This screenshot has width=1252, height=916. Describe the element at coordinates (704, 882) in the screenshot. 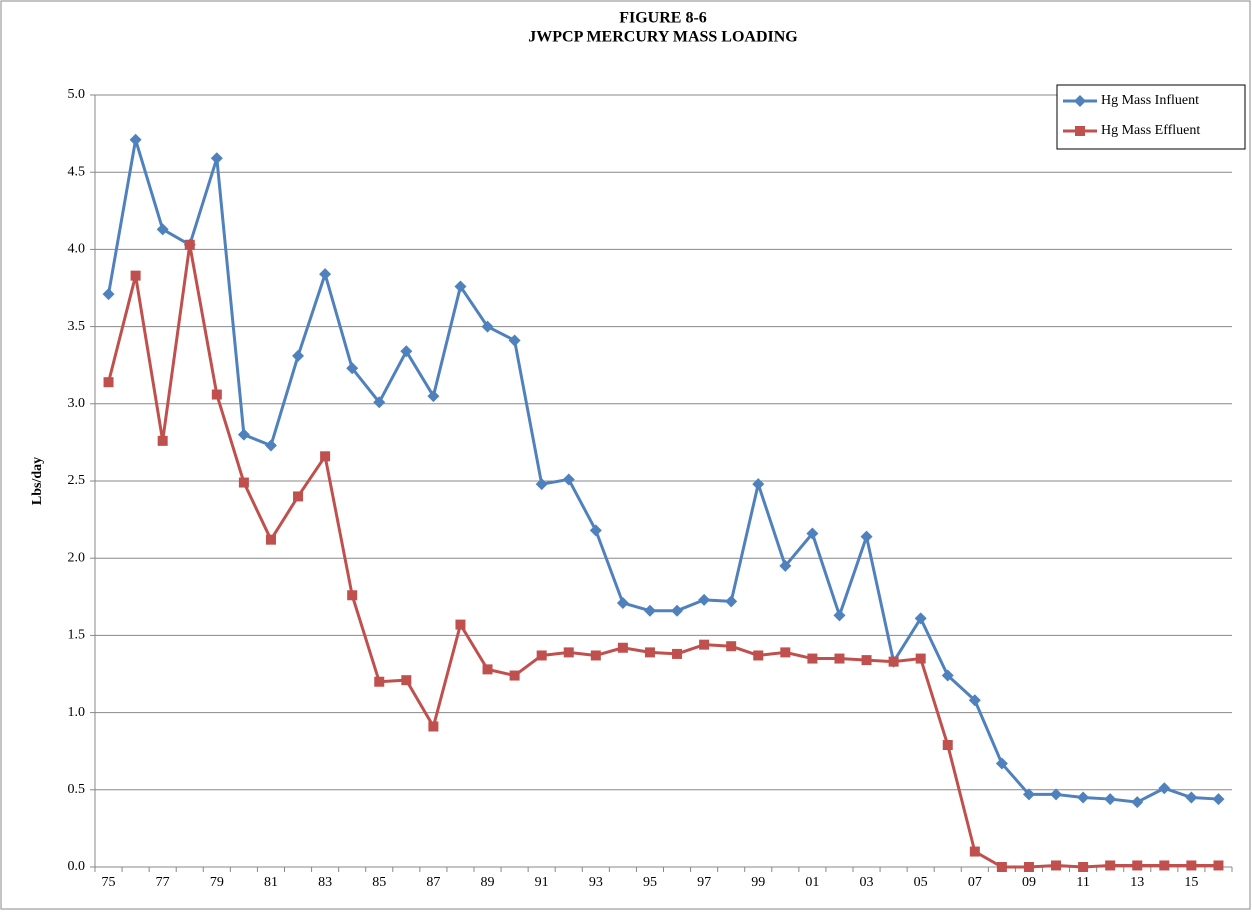

I see `x-tick-label: 97` at that location.